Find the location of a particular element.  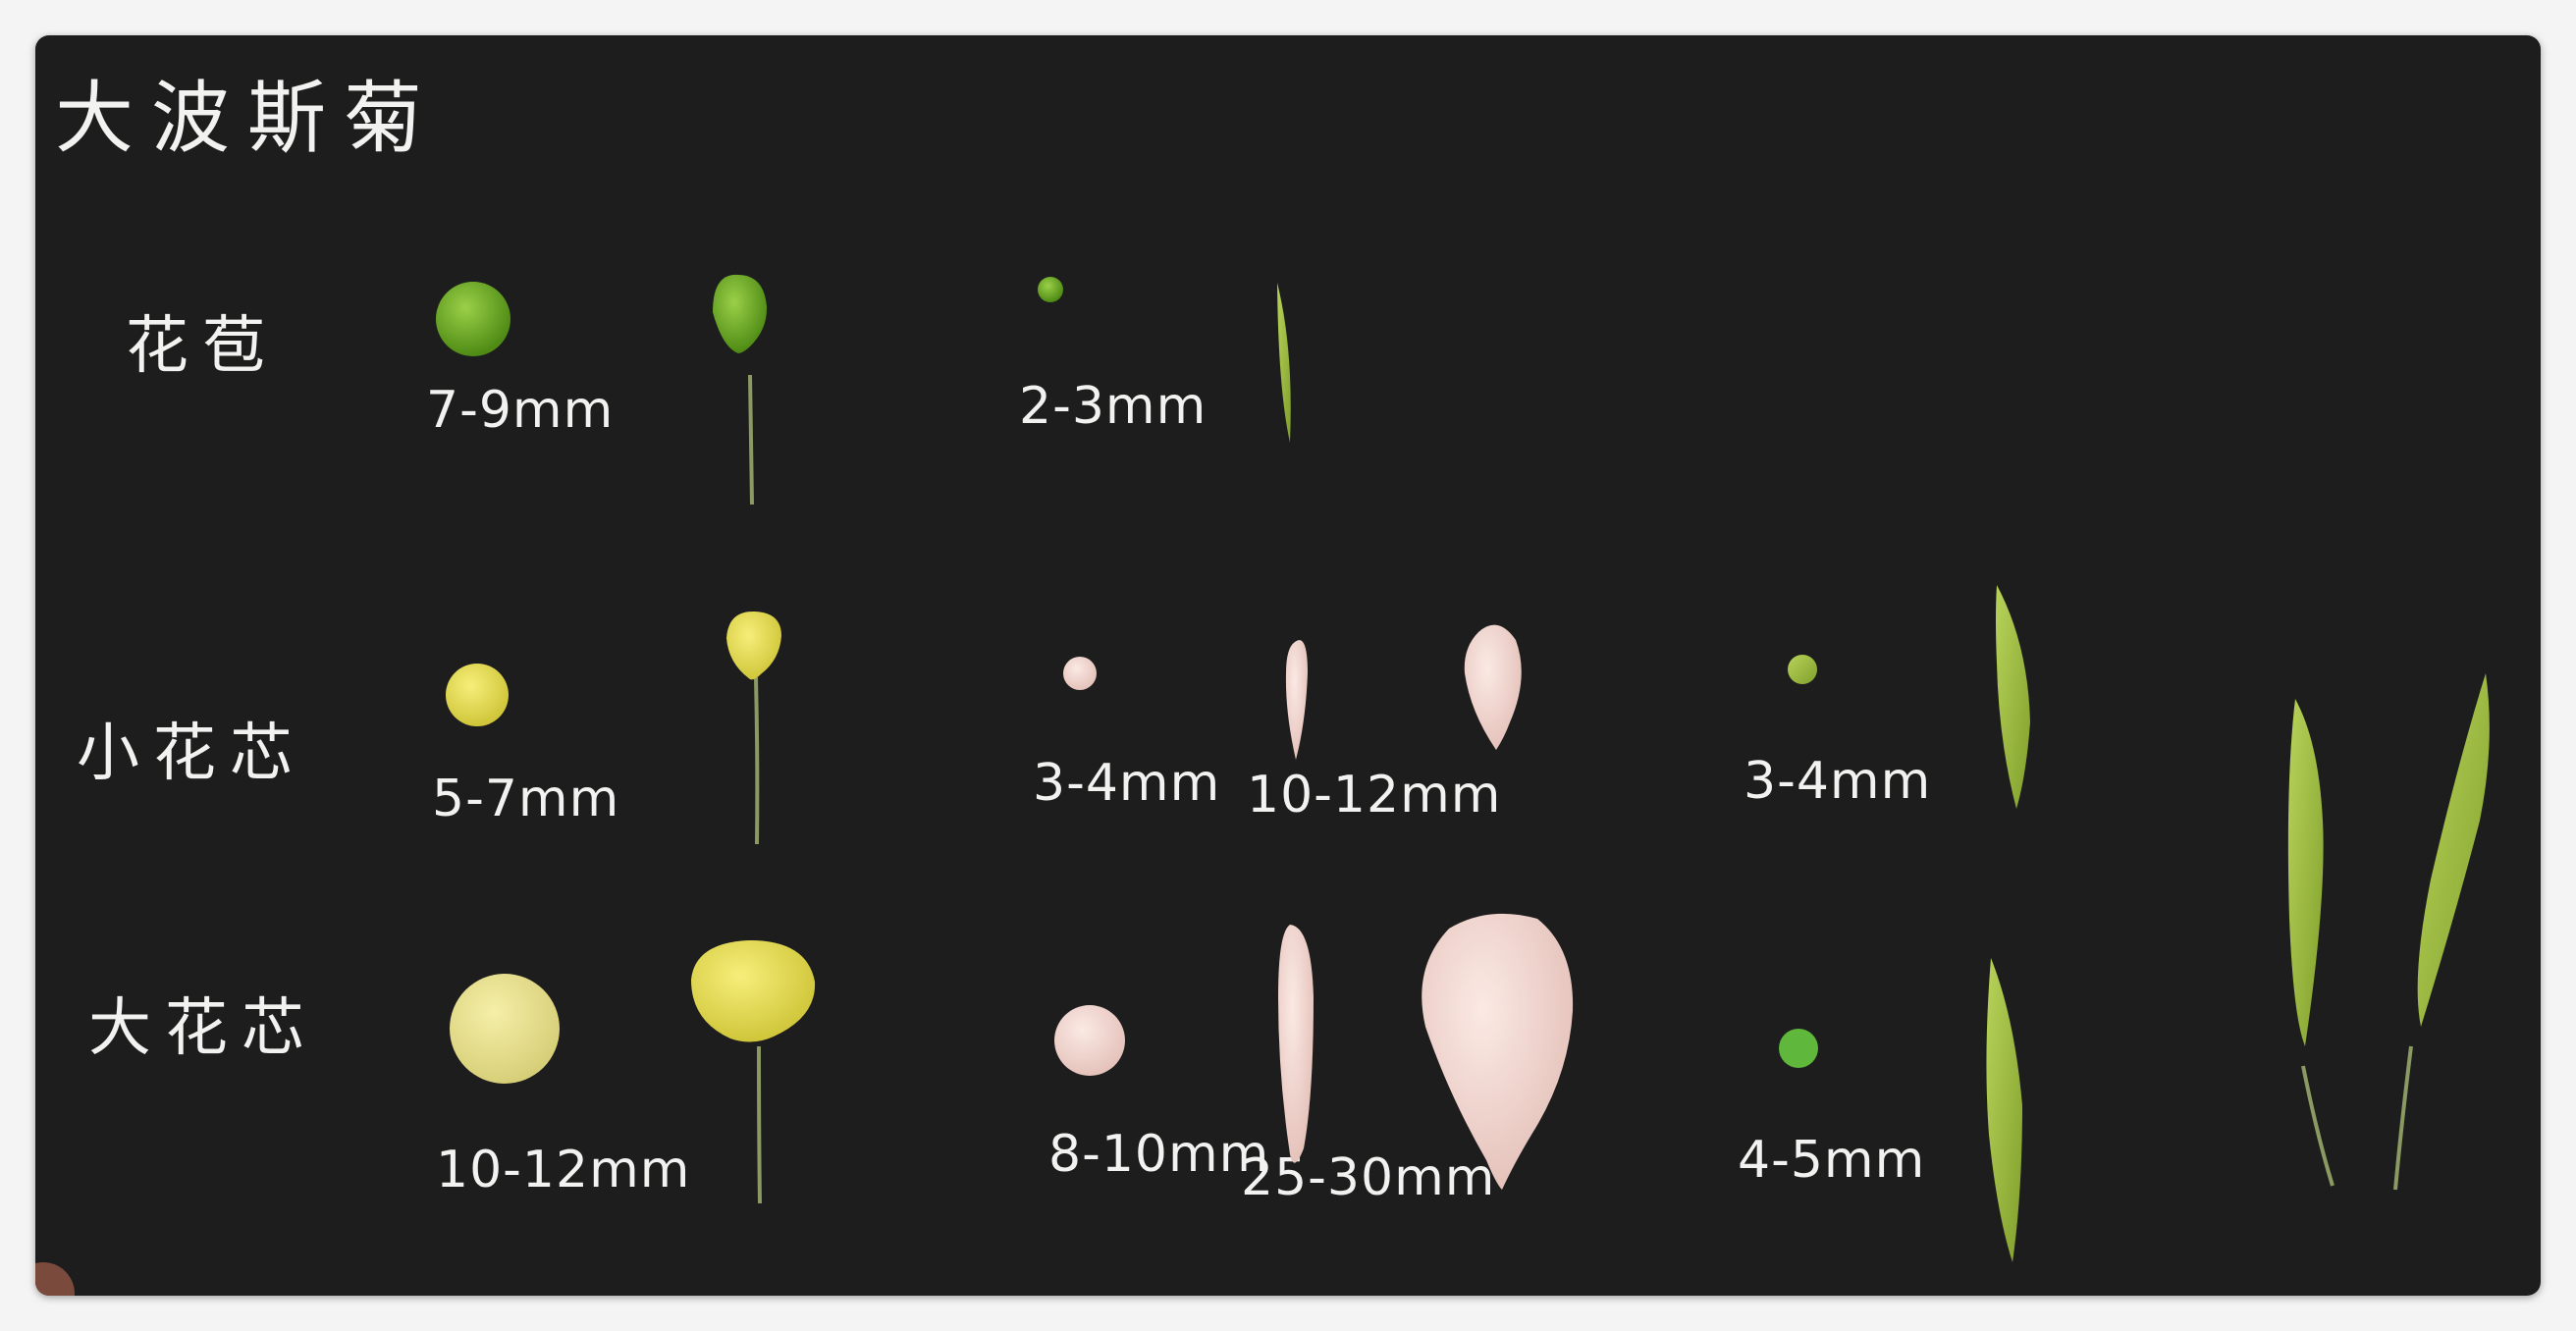

size-label-bud-ball: 7-9mm is located at coordinates (520, 410).